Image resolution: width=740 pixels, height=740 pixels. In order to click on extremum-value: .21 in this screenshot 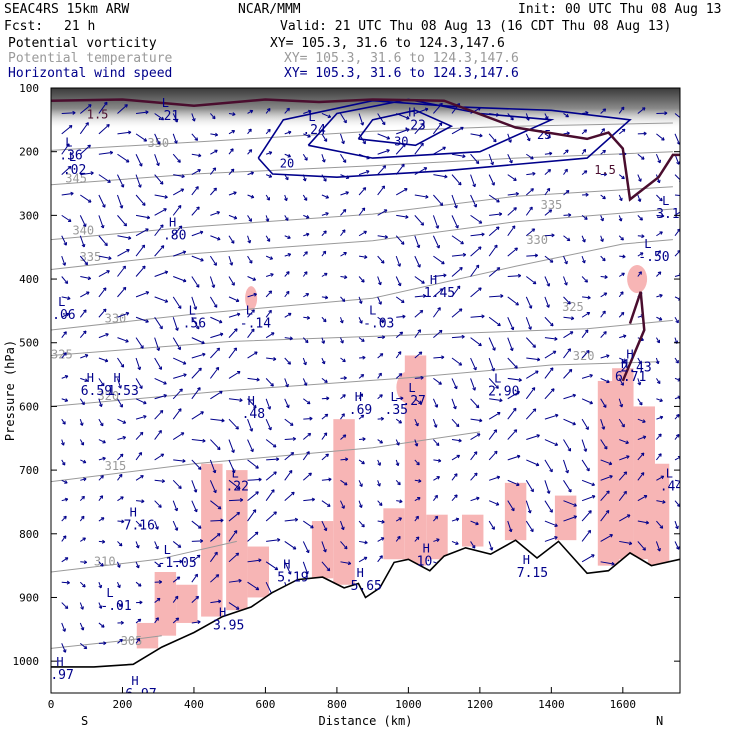, I will do `click(167, 116)`.